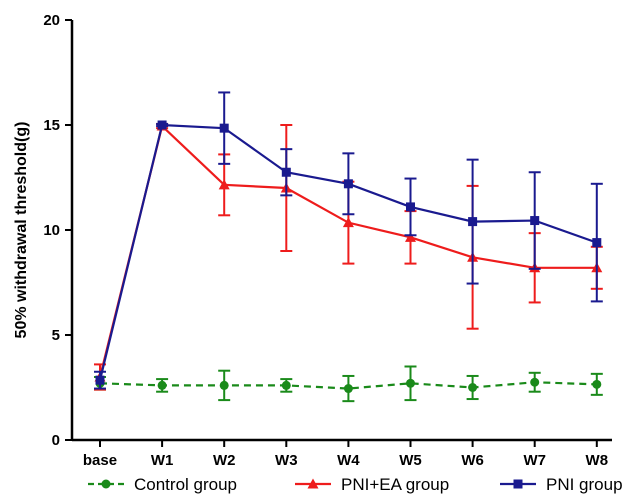 The width and height of the screenshot is (622, 502). Describe the element at coordinates (21, 230) in the screenshot. I see `y-axis-title: 50% withdrawal threshold(g)` at that location.